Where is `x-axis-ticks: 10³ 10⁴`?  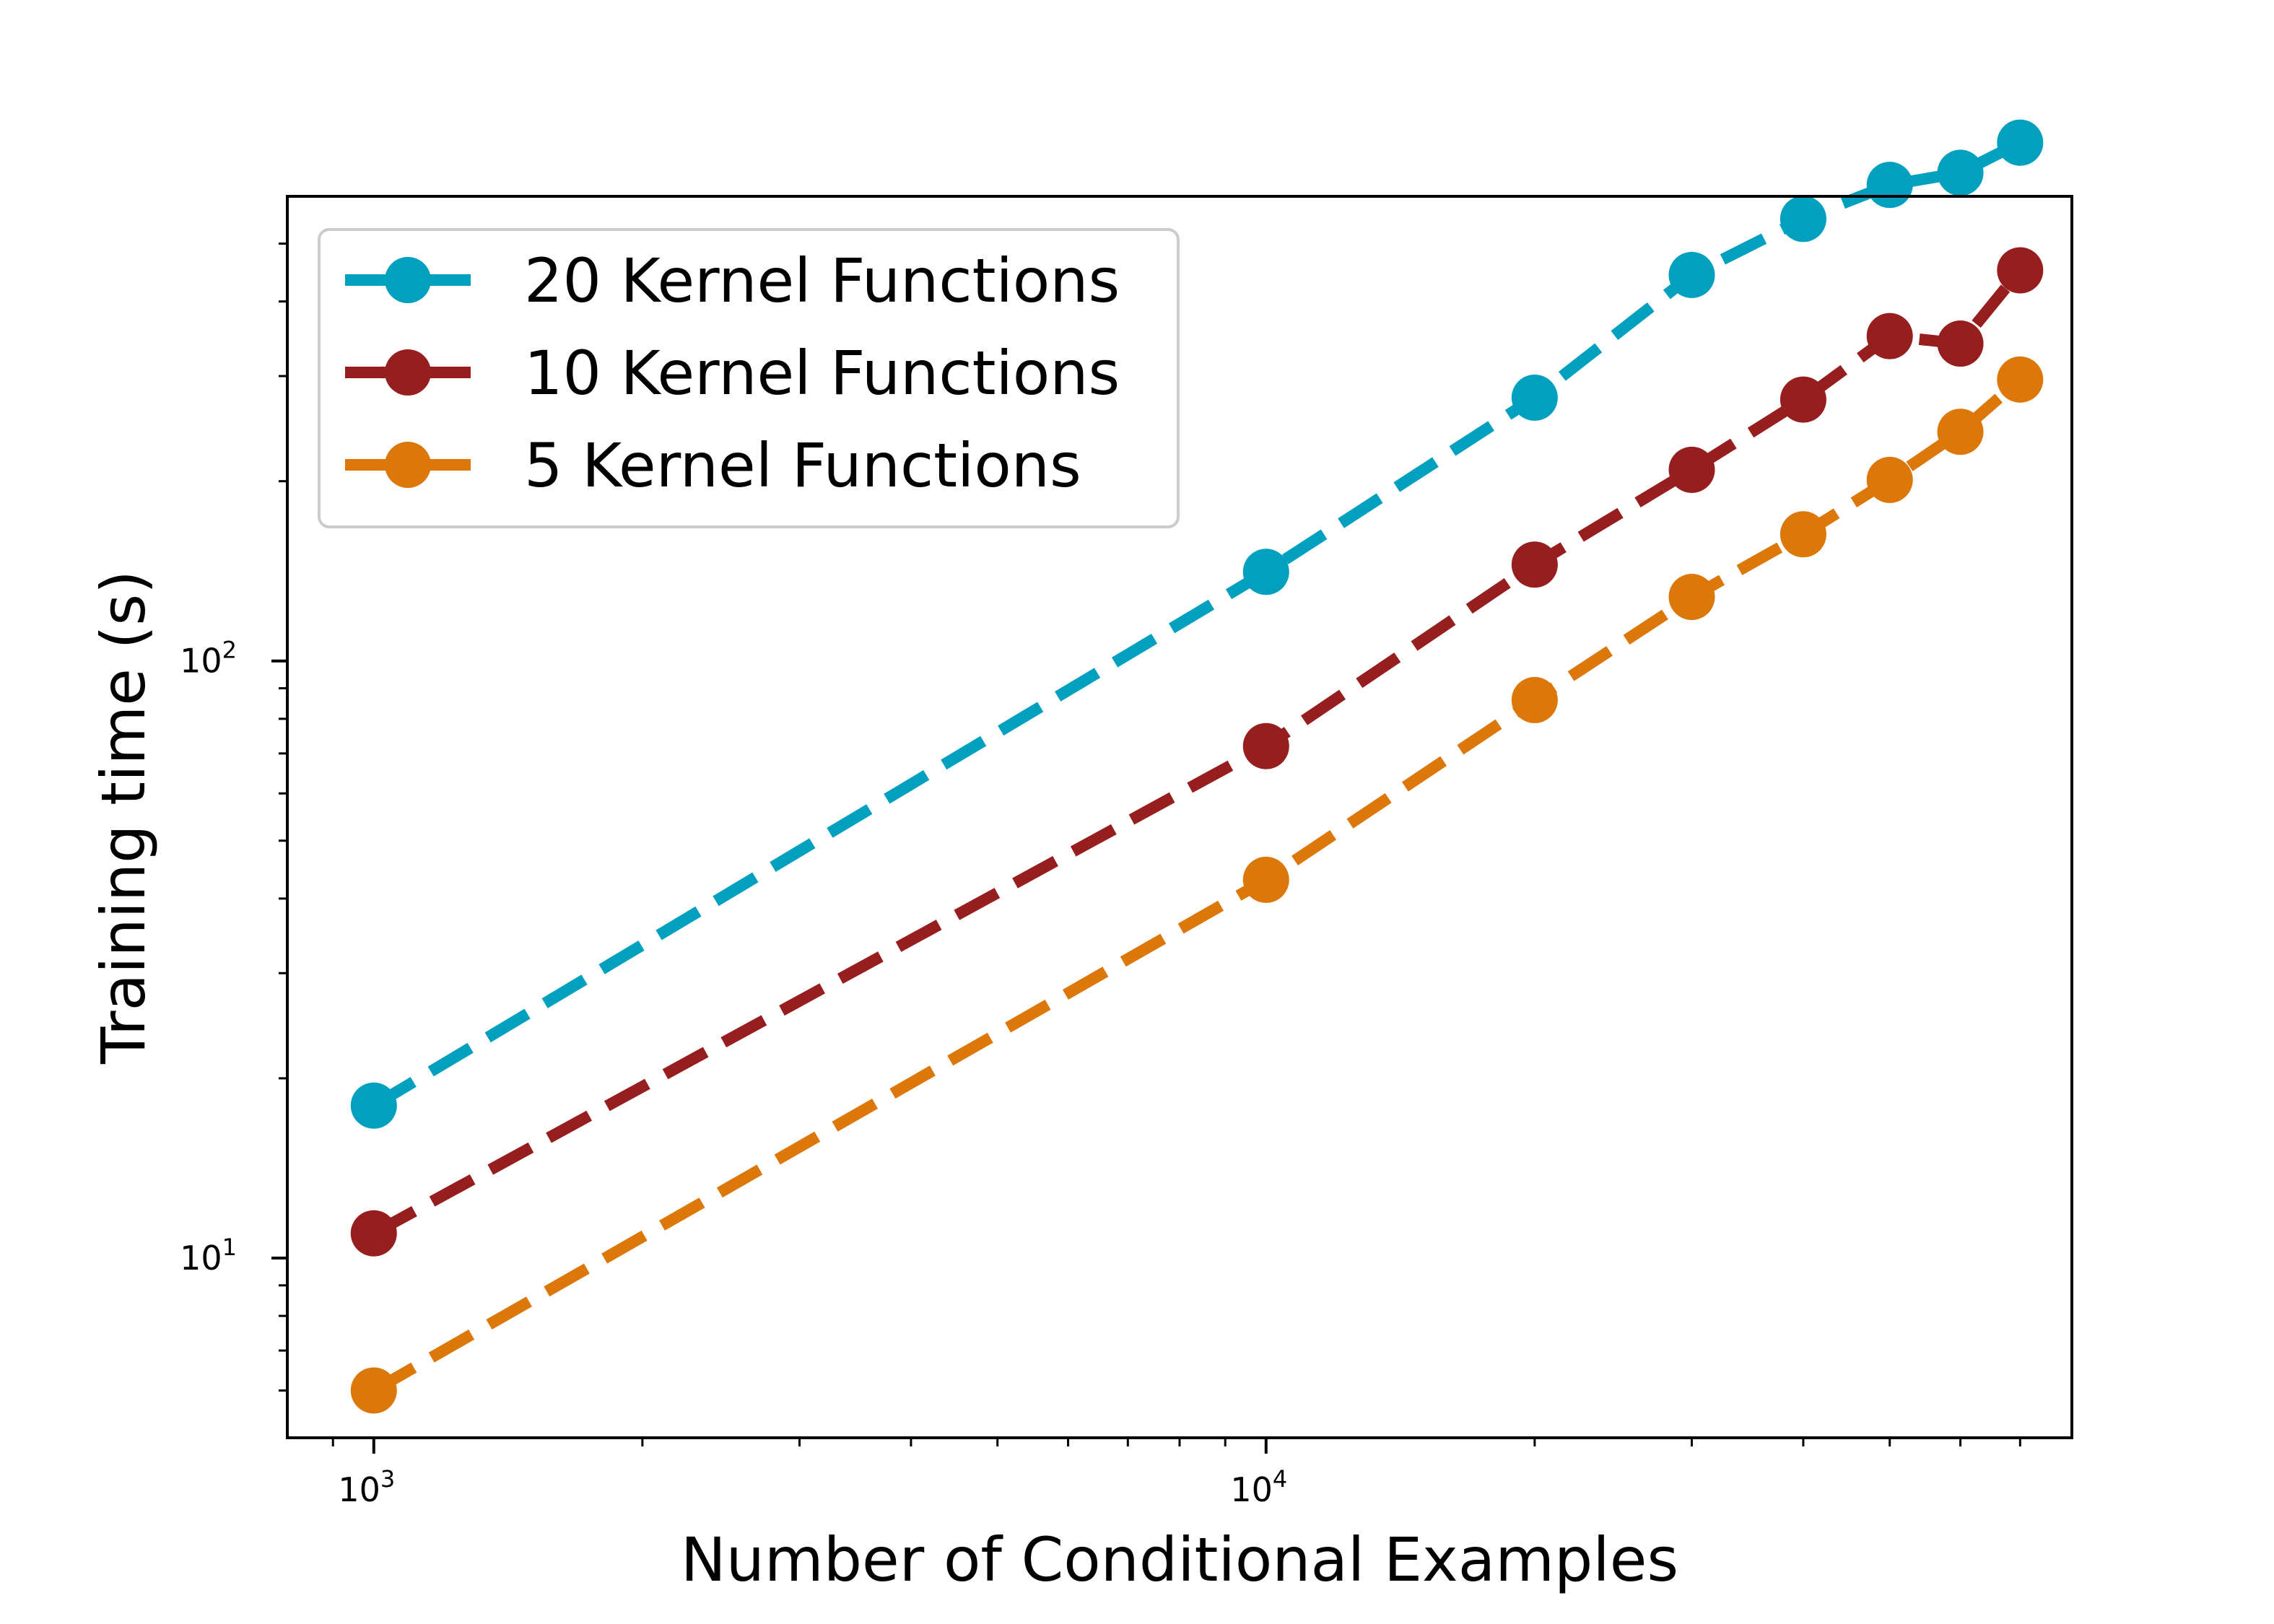 x-axis-ticks: 10³ 10⁴ is located at coordinates (1176, 1473).